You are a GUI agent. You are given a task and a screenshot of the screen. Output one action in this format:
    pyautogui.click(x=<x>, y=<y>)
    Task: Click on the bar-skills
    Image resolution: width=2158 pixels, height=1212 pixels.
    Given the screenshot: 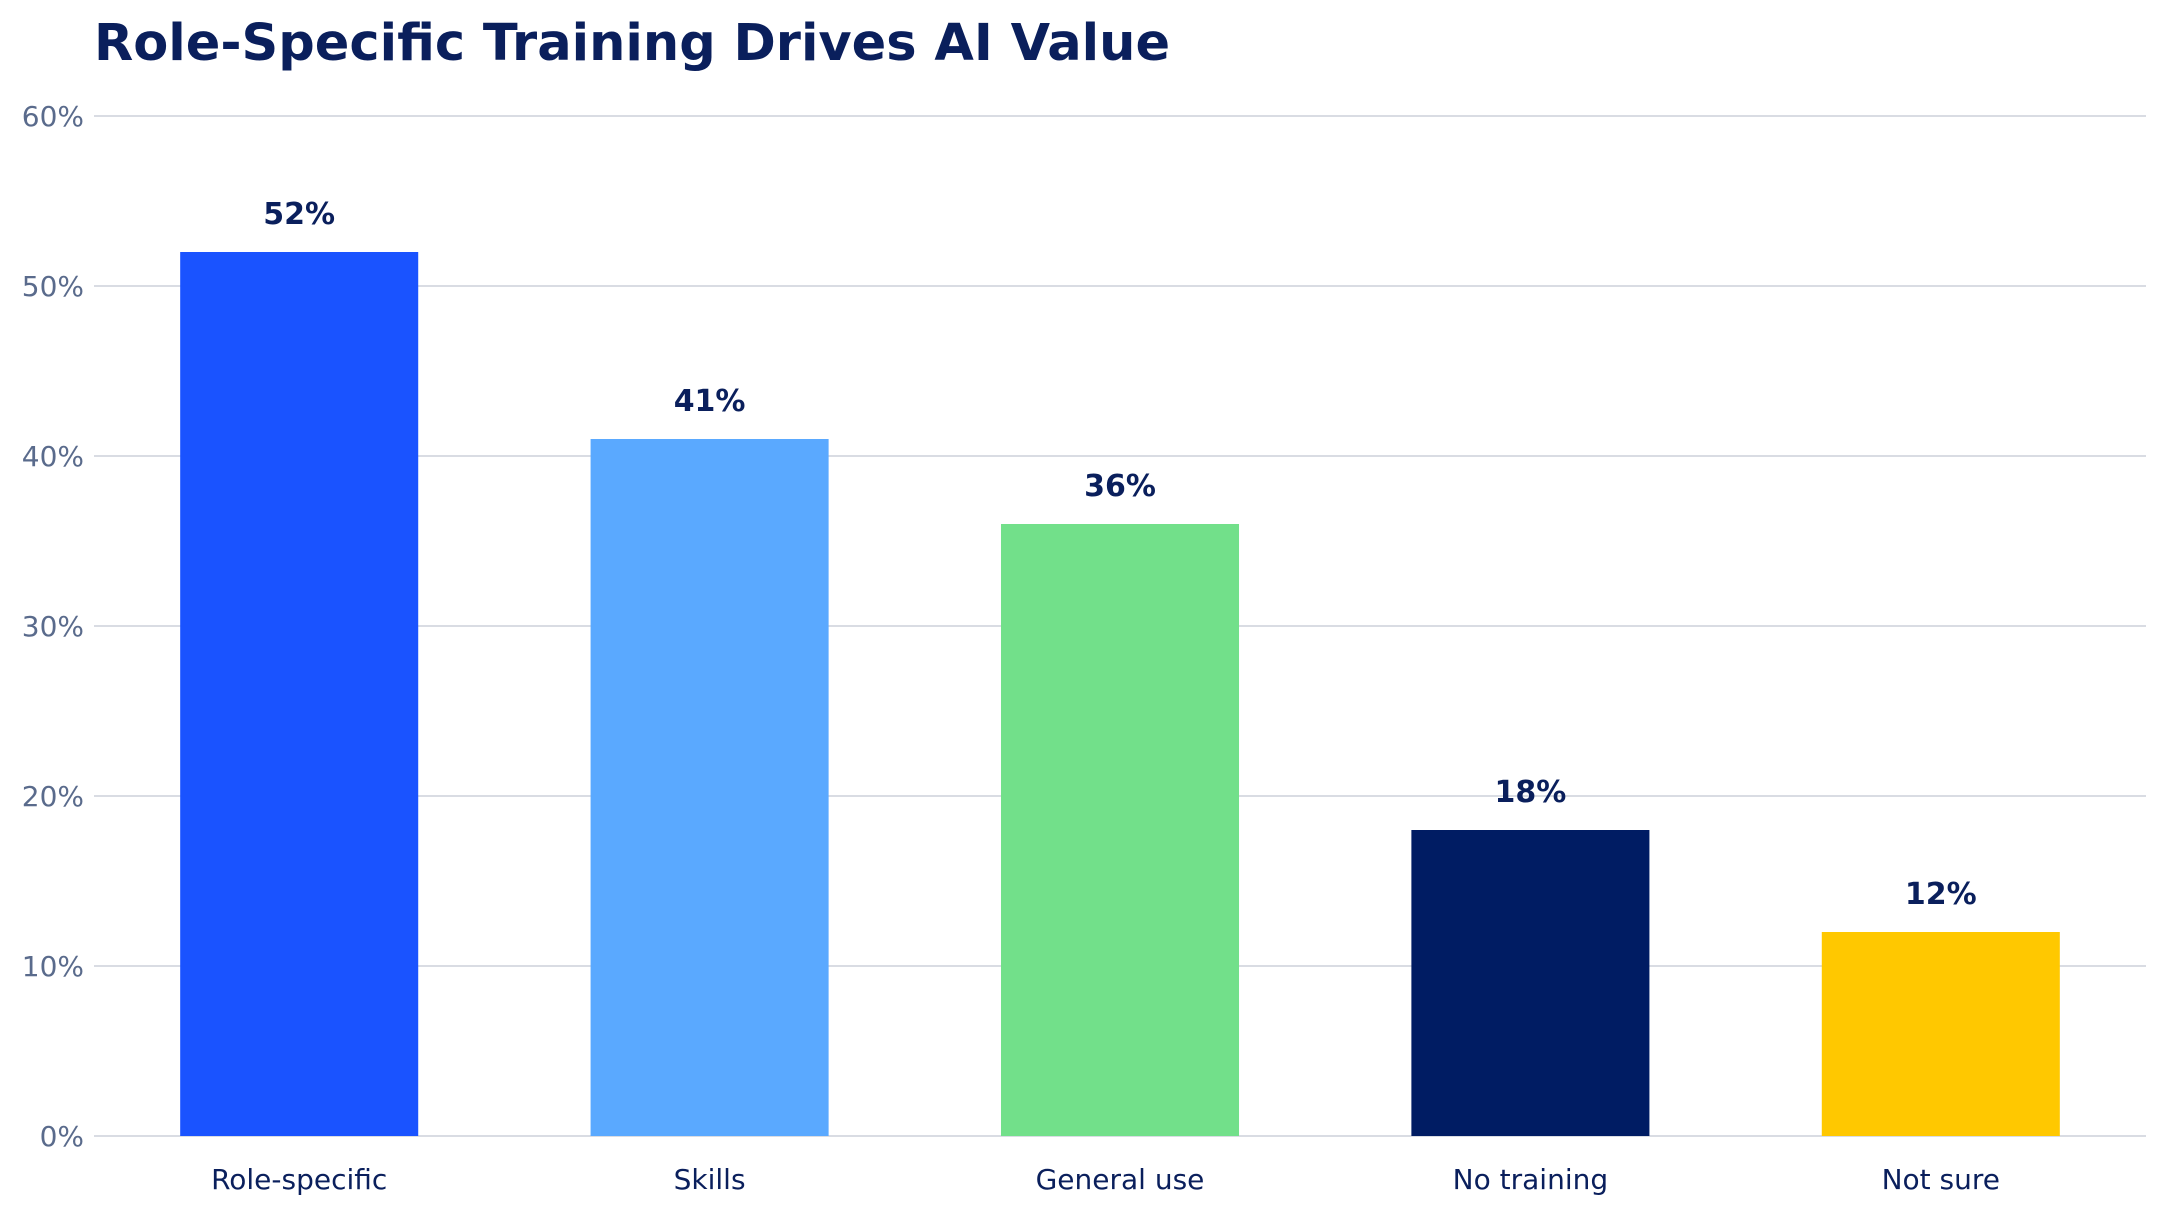 What is the action you would take?
    pyautogui.click(x=709, y=787)
    